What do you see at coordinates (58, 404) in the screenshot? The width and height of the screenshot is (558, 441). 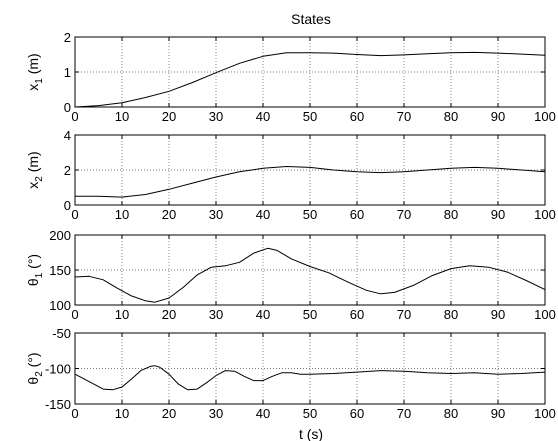 I see `y-tick-label: -150` at bounding box center [58, 404].